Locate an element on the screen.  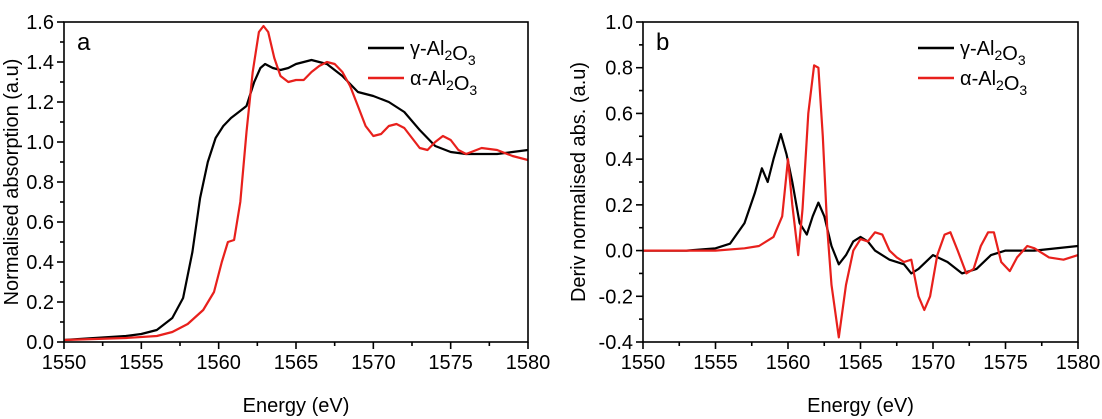
panel-letter: a is located at coordinates (84, 42).